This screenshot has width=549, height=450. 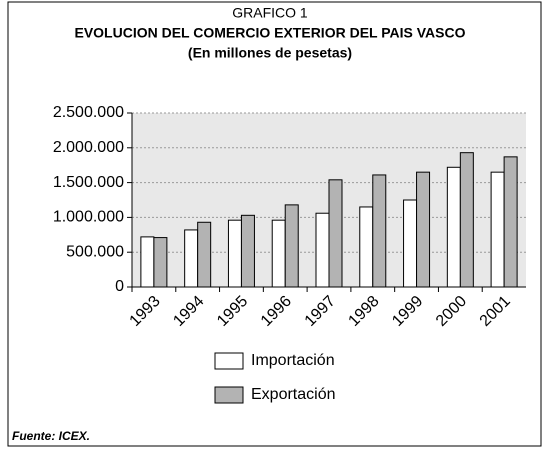 What do you see at coordinates (88, 217) in the screenshot?
I see `y-tick-label: 1.000.000` at bounding box center [88, 217].